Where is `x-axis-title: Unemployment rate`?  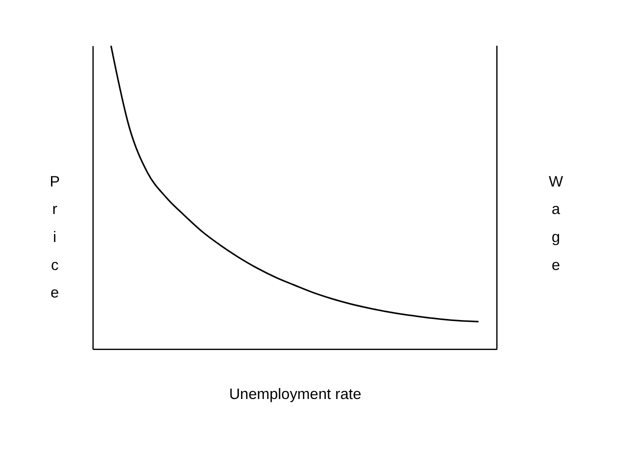
x-axis-title: Unemployment rate is located at coordinates (295, 395).